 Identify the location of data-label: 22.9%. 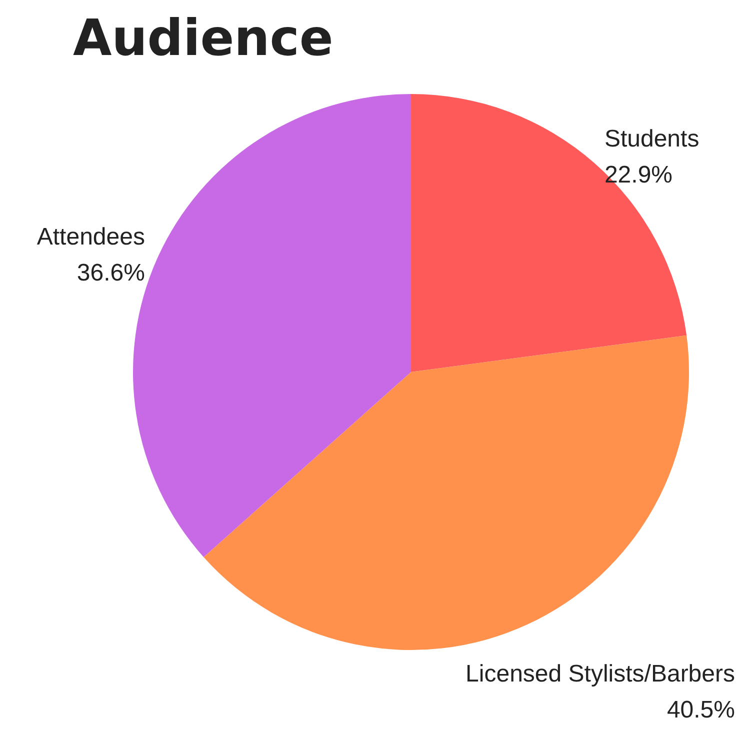
(638, 174).